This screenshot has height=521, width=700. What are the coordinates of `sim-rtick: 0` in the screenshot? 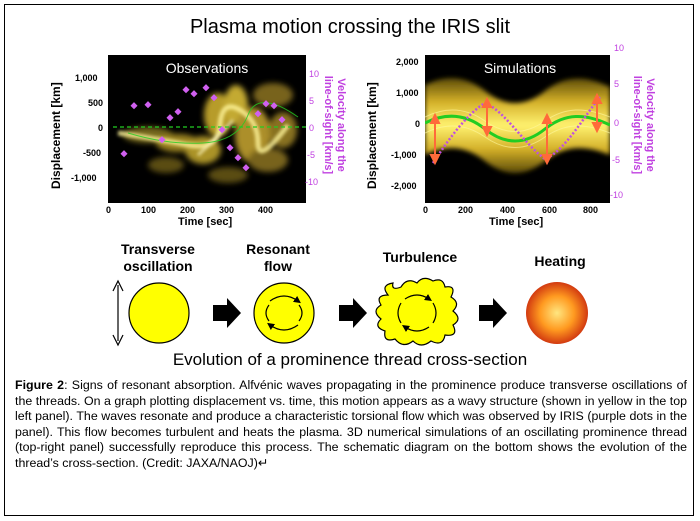 It's located at (617, 123).